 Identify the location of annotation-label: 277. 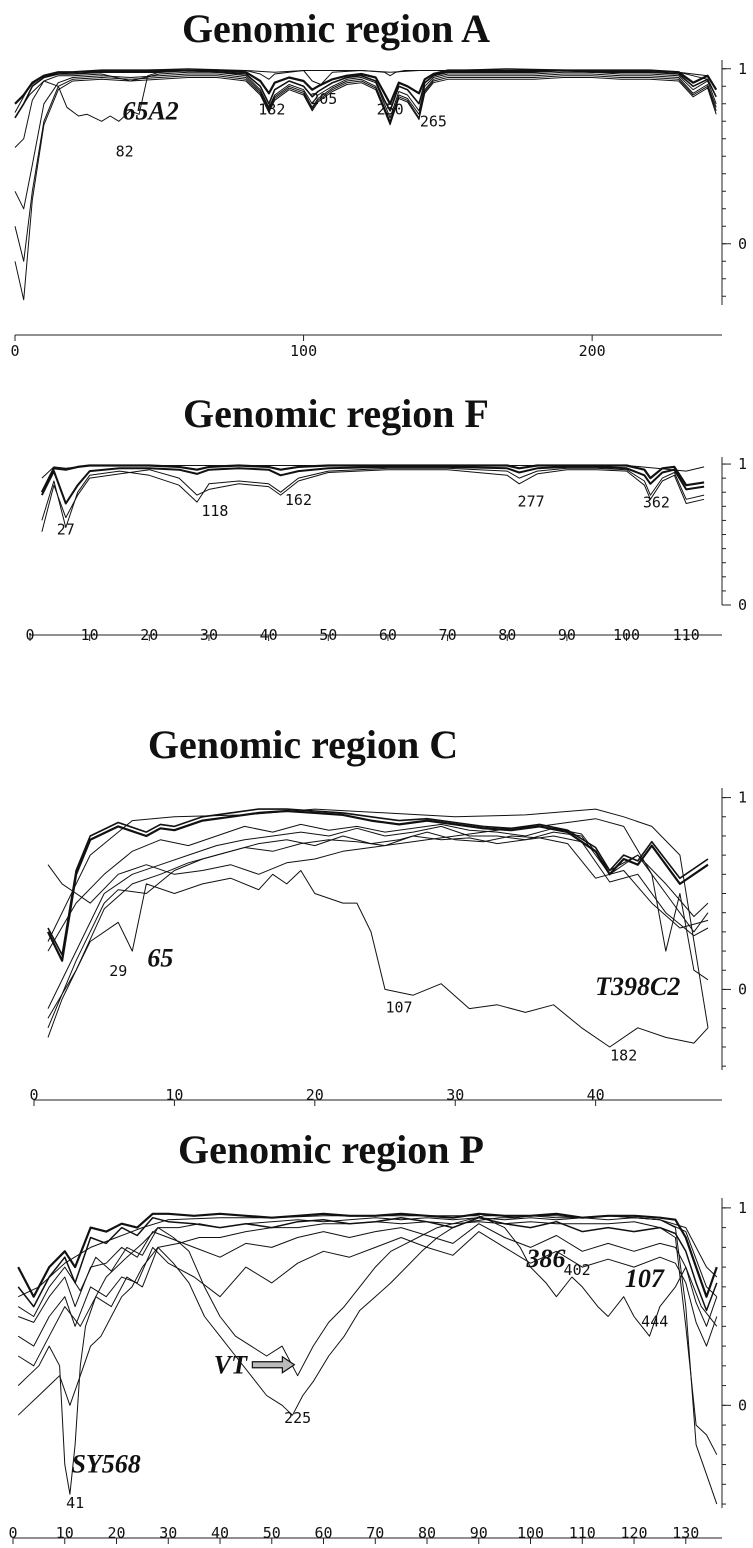
(531, 501).